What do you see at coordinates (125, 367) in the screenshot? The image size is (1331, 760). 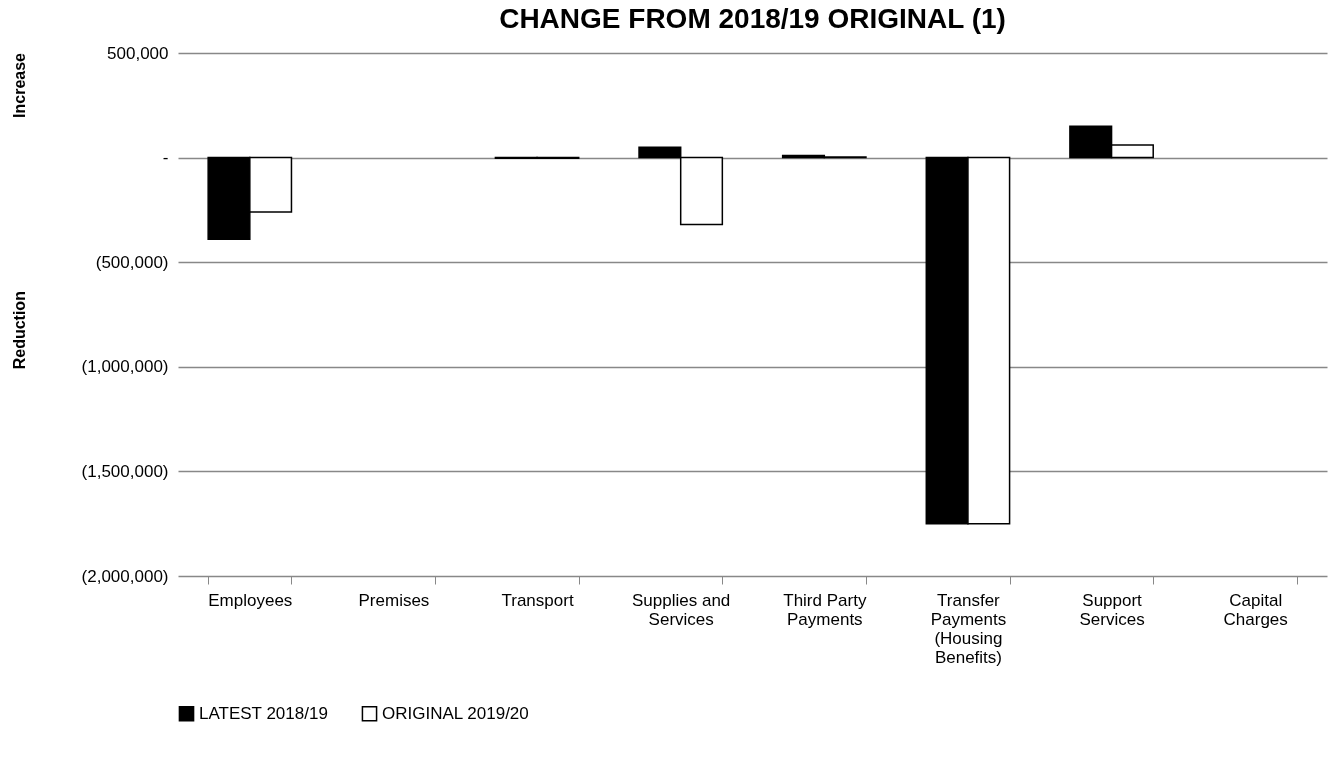 I see `y-tick-label: (1,000,000)` at bounding box center [125, 367].